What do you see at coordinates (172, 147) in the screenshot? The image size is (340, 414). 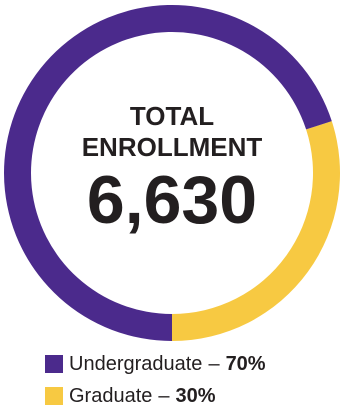 I see `center-title-line2: ENROLLMENT` at bounding box center [172, 147].